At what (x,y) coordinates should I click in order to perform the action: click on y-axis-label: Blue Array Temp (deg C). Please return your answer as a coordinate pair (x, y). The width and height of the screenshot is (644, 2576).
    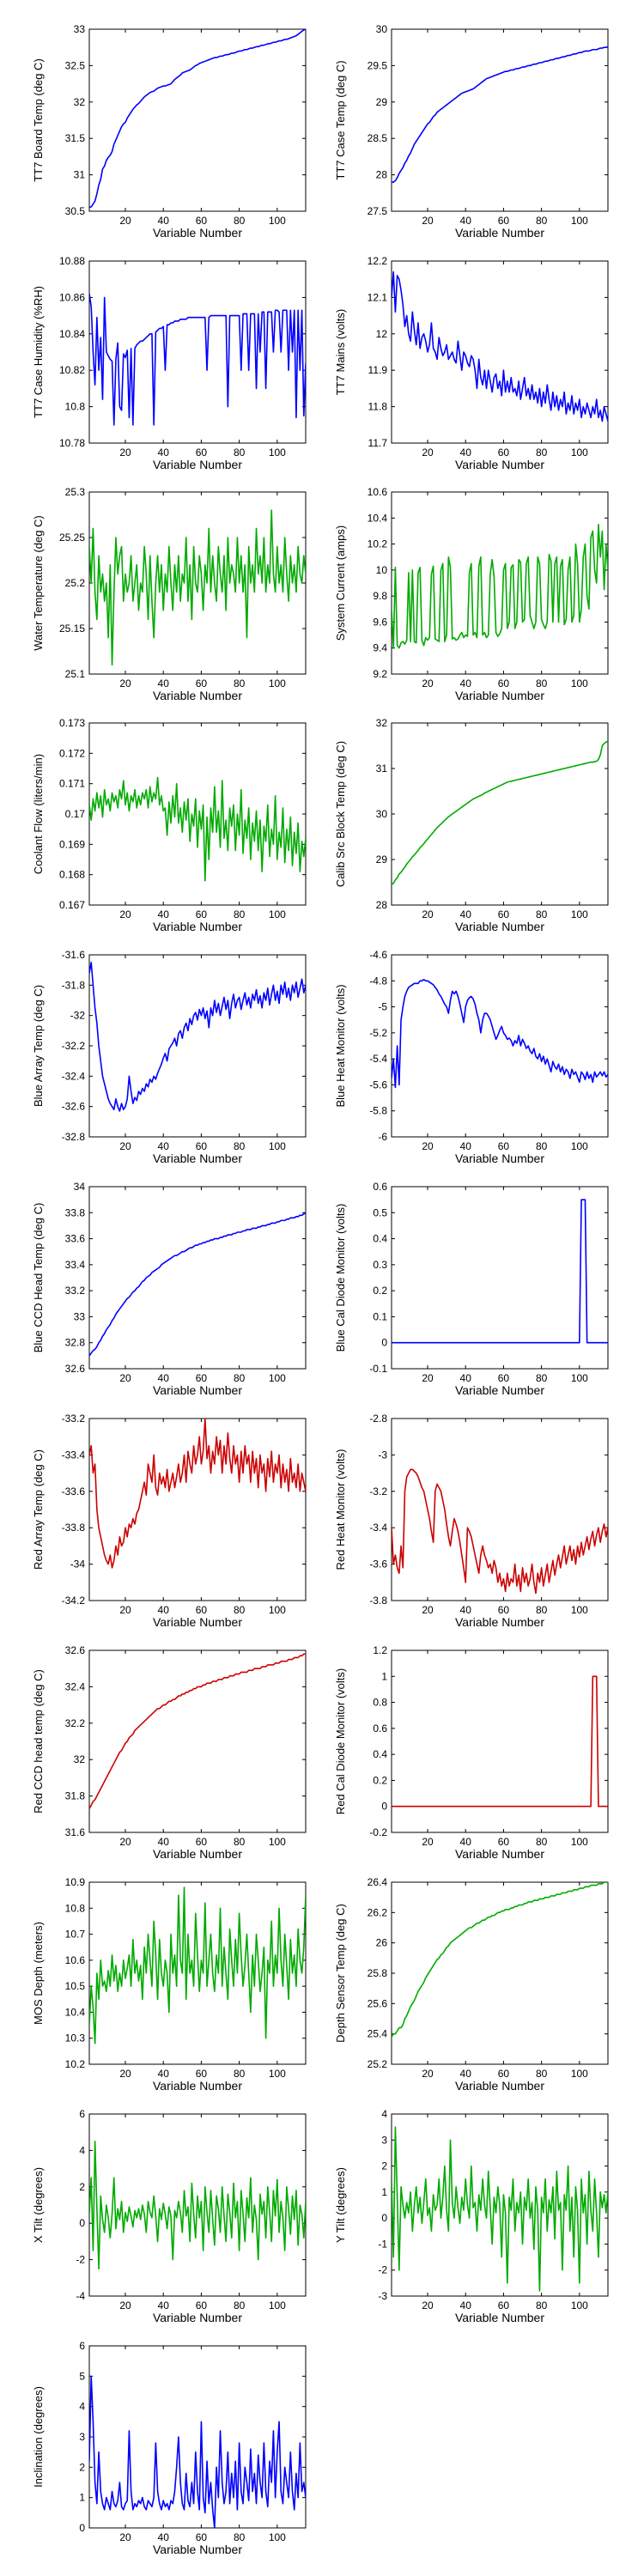
    Looking at the image, I should click on (38, 1046).